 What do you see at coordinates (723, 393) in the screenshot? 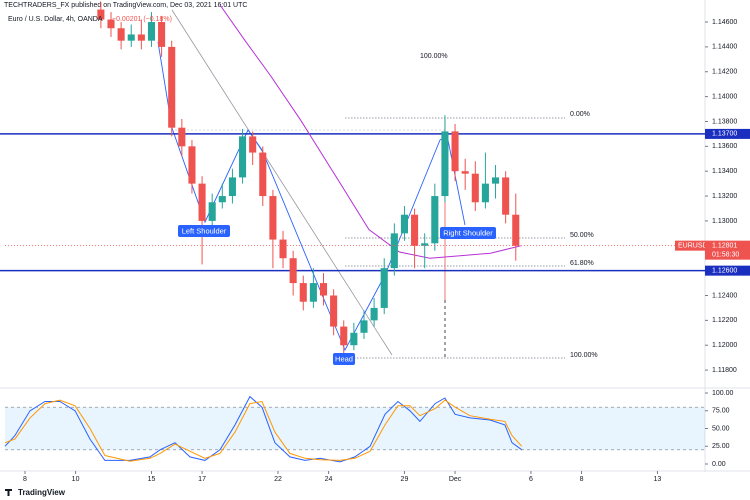
I see `osc-y-tick-label: 100.00` at bounding box center [723, 393].